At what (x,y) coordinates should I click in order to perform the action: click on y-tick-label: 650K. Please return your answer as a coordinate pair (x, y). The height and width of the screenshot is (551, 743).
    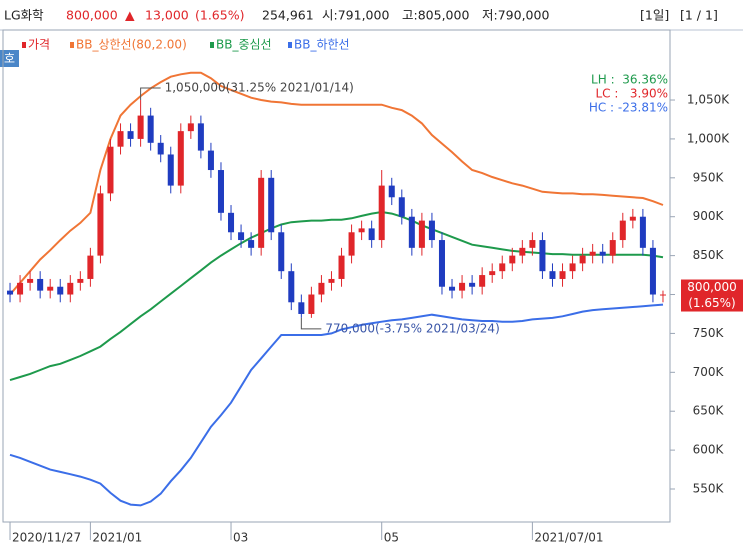
    Looking at the image, I should click on (709, 411).